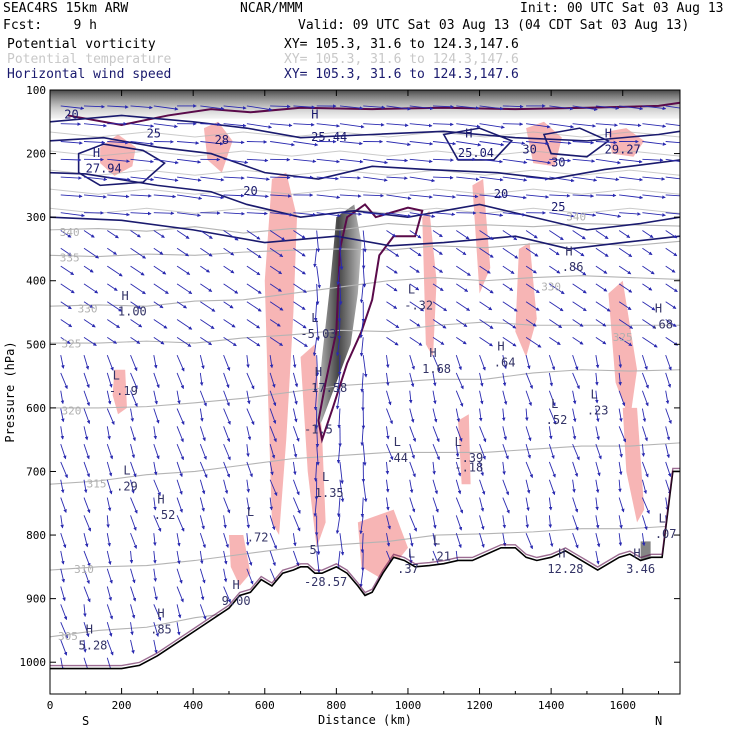 The height and width of the screenshot is (740, 740). I want to click on x-tick-label: 1200, so click(479, 705).